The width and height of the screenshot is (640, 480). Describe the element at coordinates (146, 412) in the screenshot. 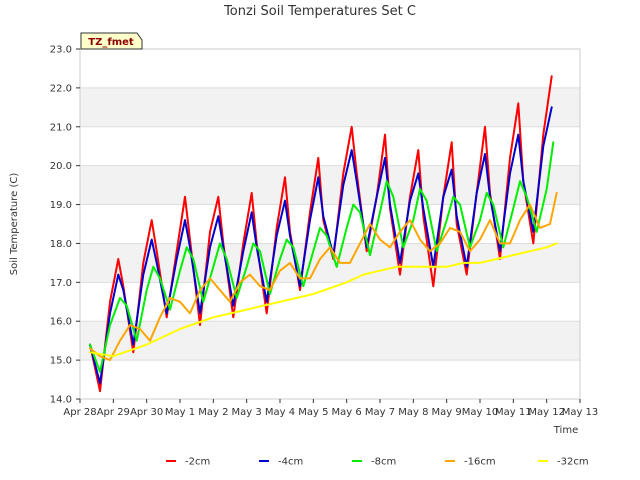

I see `x-tick-label: Apr 30` at that location.